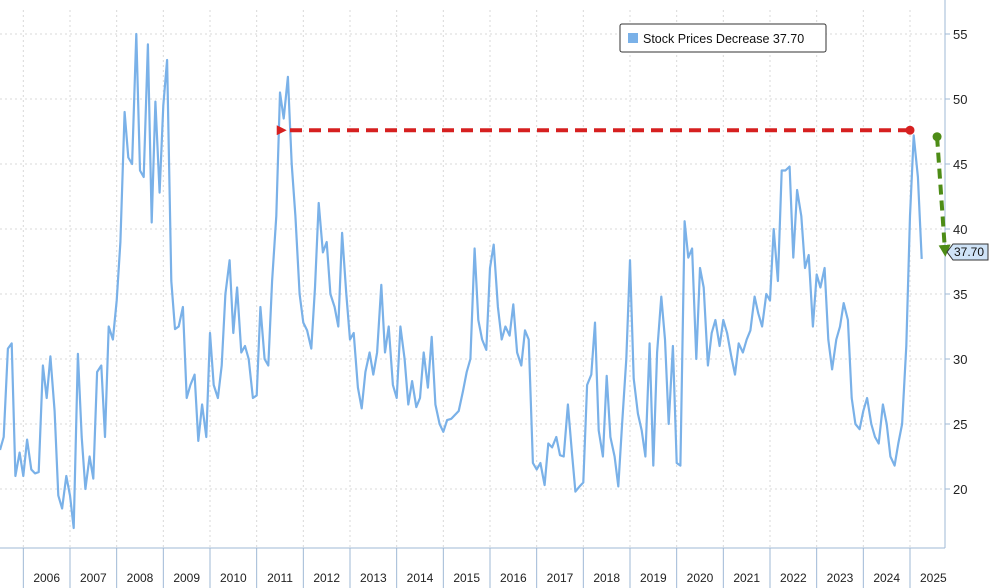 This screenshot has height=588, width=990. I want to click on x-tick-label: 2006, so click(46, 578).